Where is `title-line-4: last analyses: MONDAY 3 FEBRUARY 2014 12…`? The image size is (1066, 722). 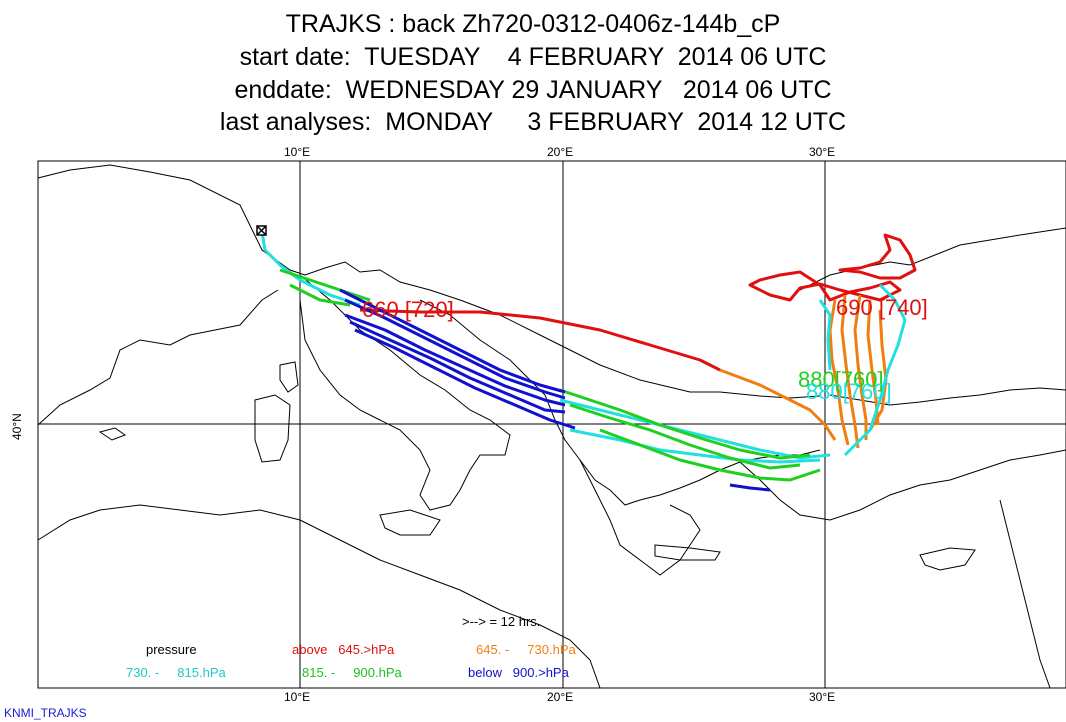 title-line-4: last analyses: MONDAY 3 FEBRUARY 2014 12… is located at coordinates (533, 122).